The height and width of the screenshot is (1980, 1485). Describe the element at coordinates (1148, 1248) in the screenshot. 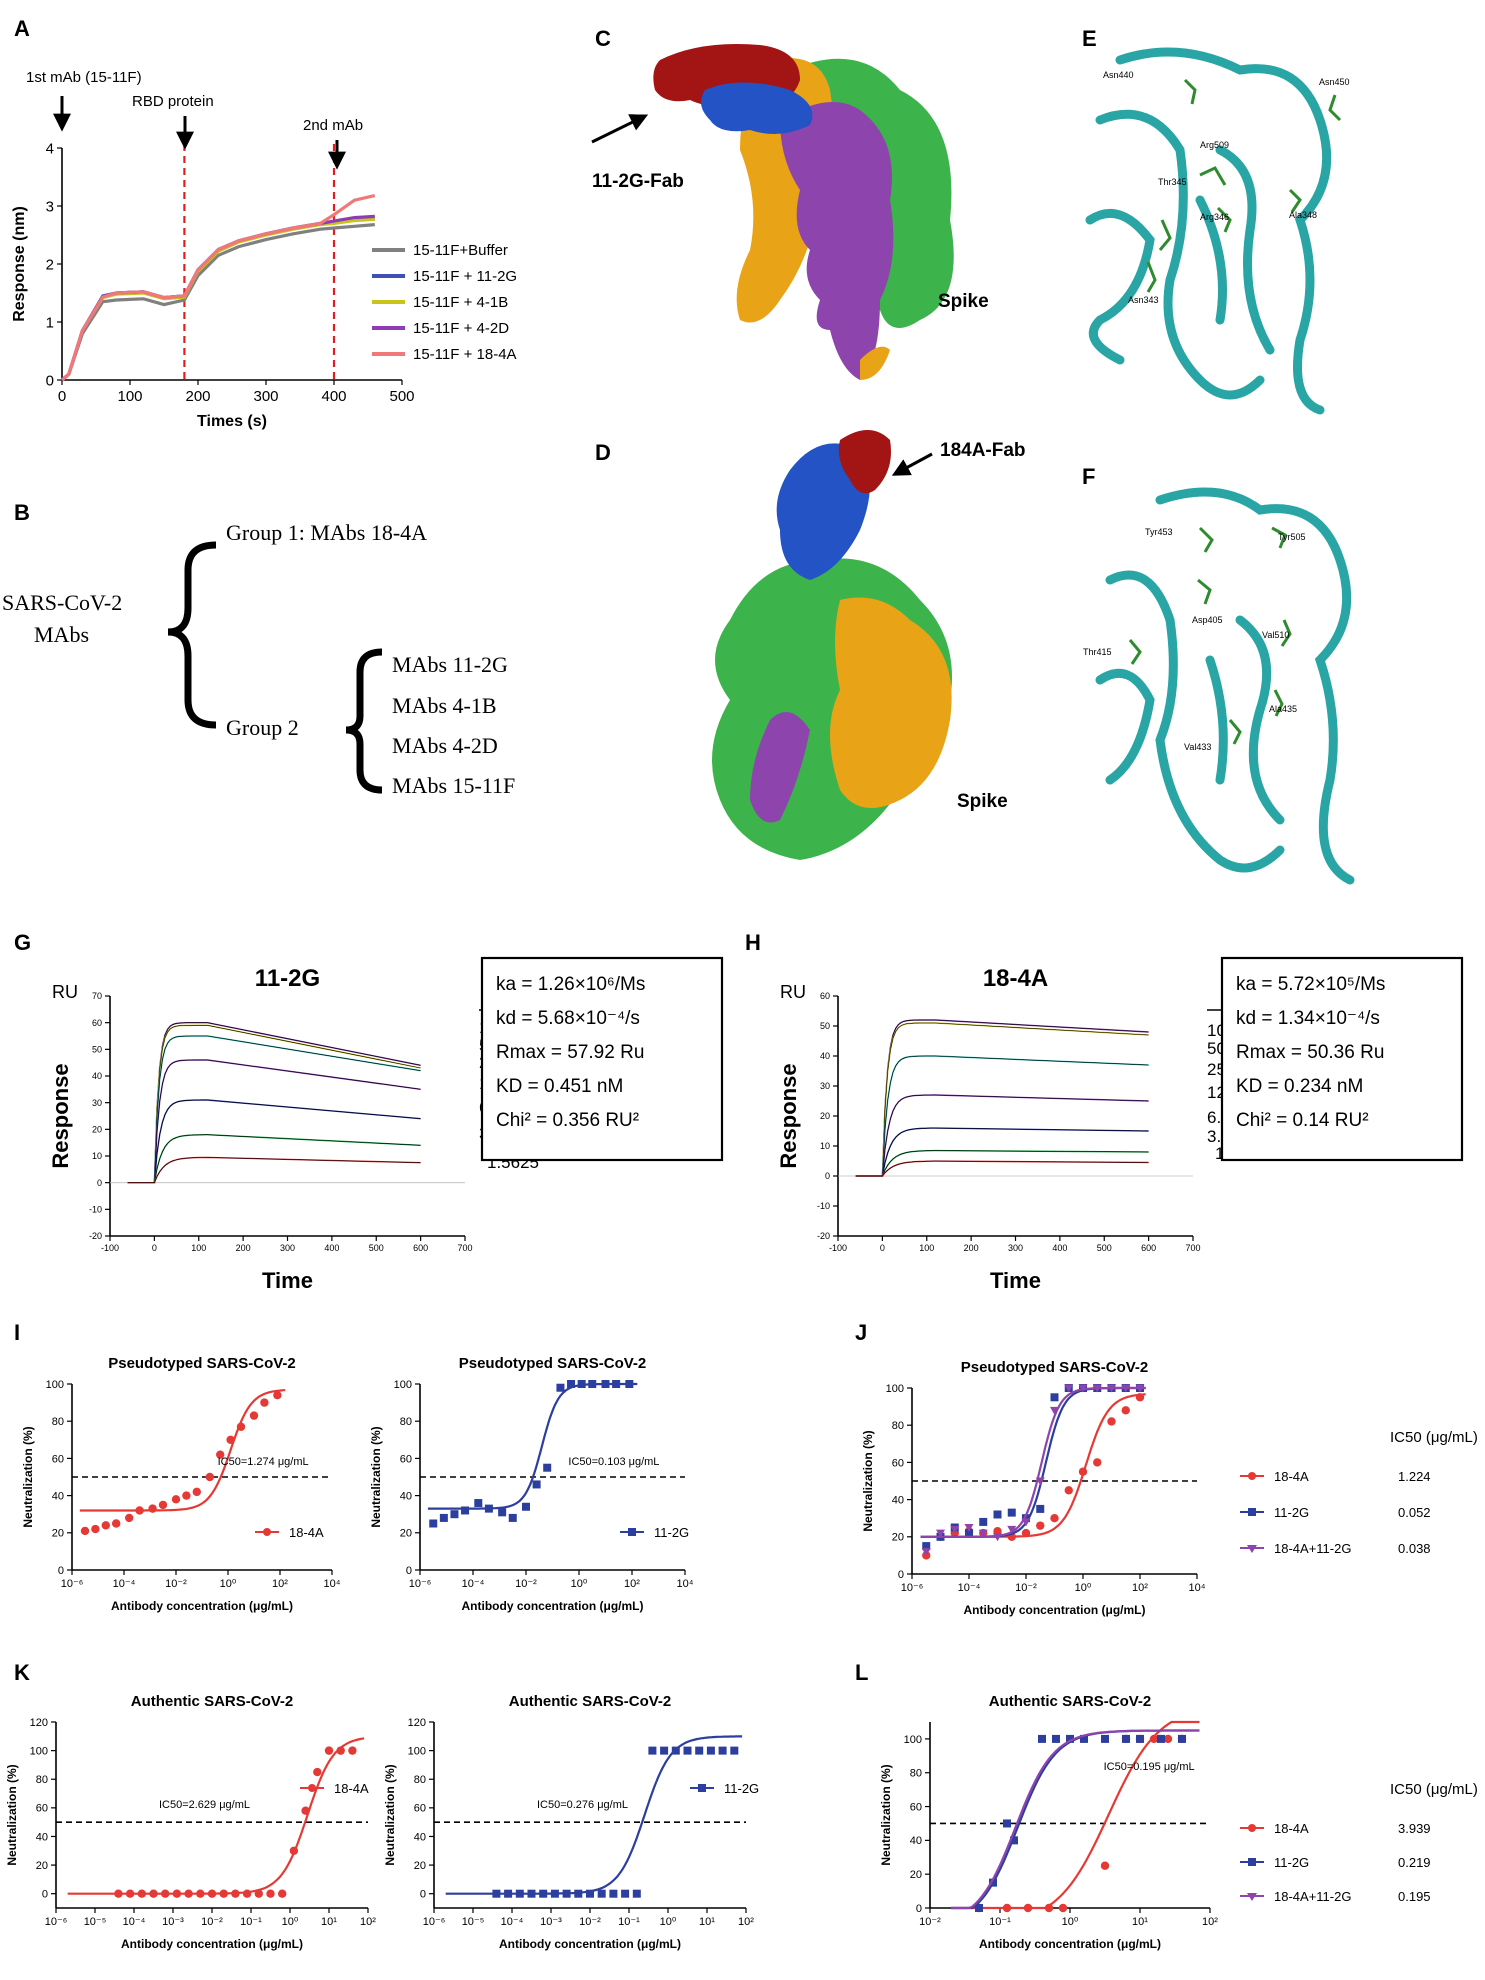

I see `x-tick-label: 600` at that location.